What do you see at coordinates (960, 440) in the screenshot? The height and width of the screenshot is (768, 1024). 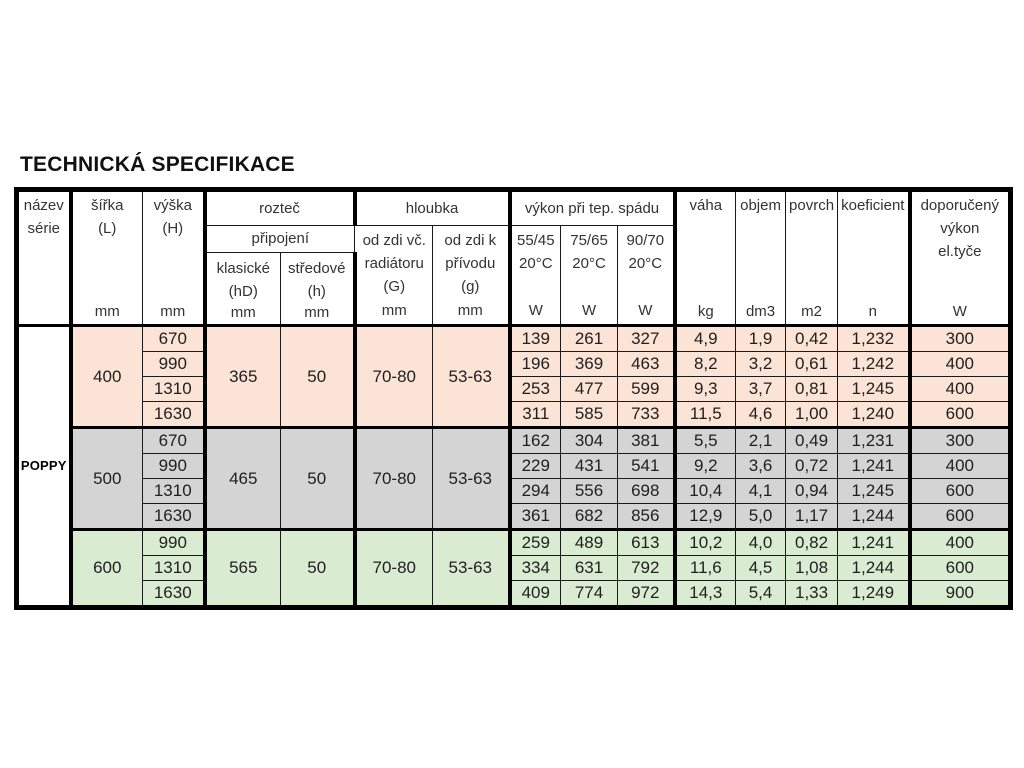 I see `cell-recommended: 300` at bounding box center [960, 440].